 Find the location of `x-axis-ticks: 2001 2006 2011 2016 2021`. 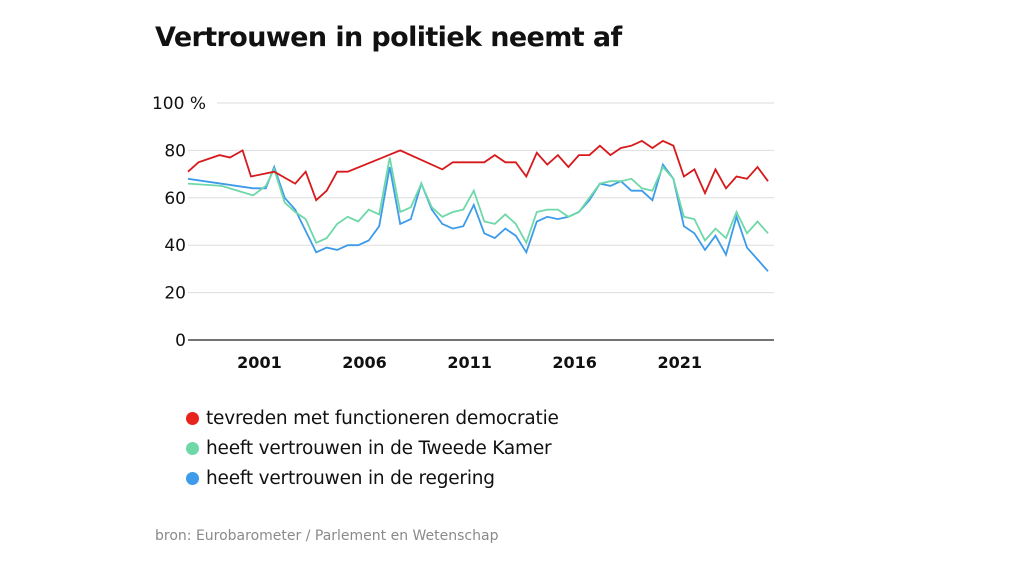

x-axis-ticks: 2001 2006 2011 2016 2021 is located at coordinates (469, 362).